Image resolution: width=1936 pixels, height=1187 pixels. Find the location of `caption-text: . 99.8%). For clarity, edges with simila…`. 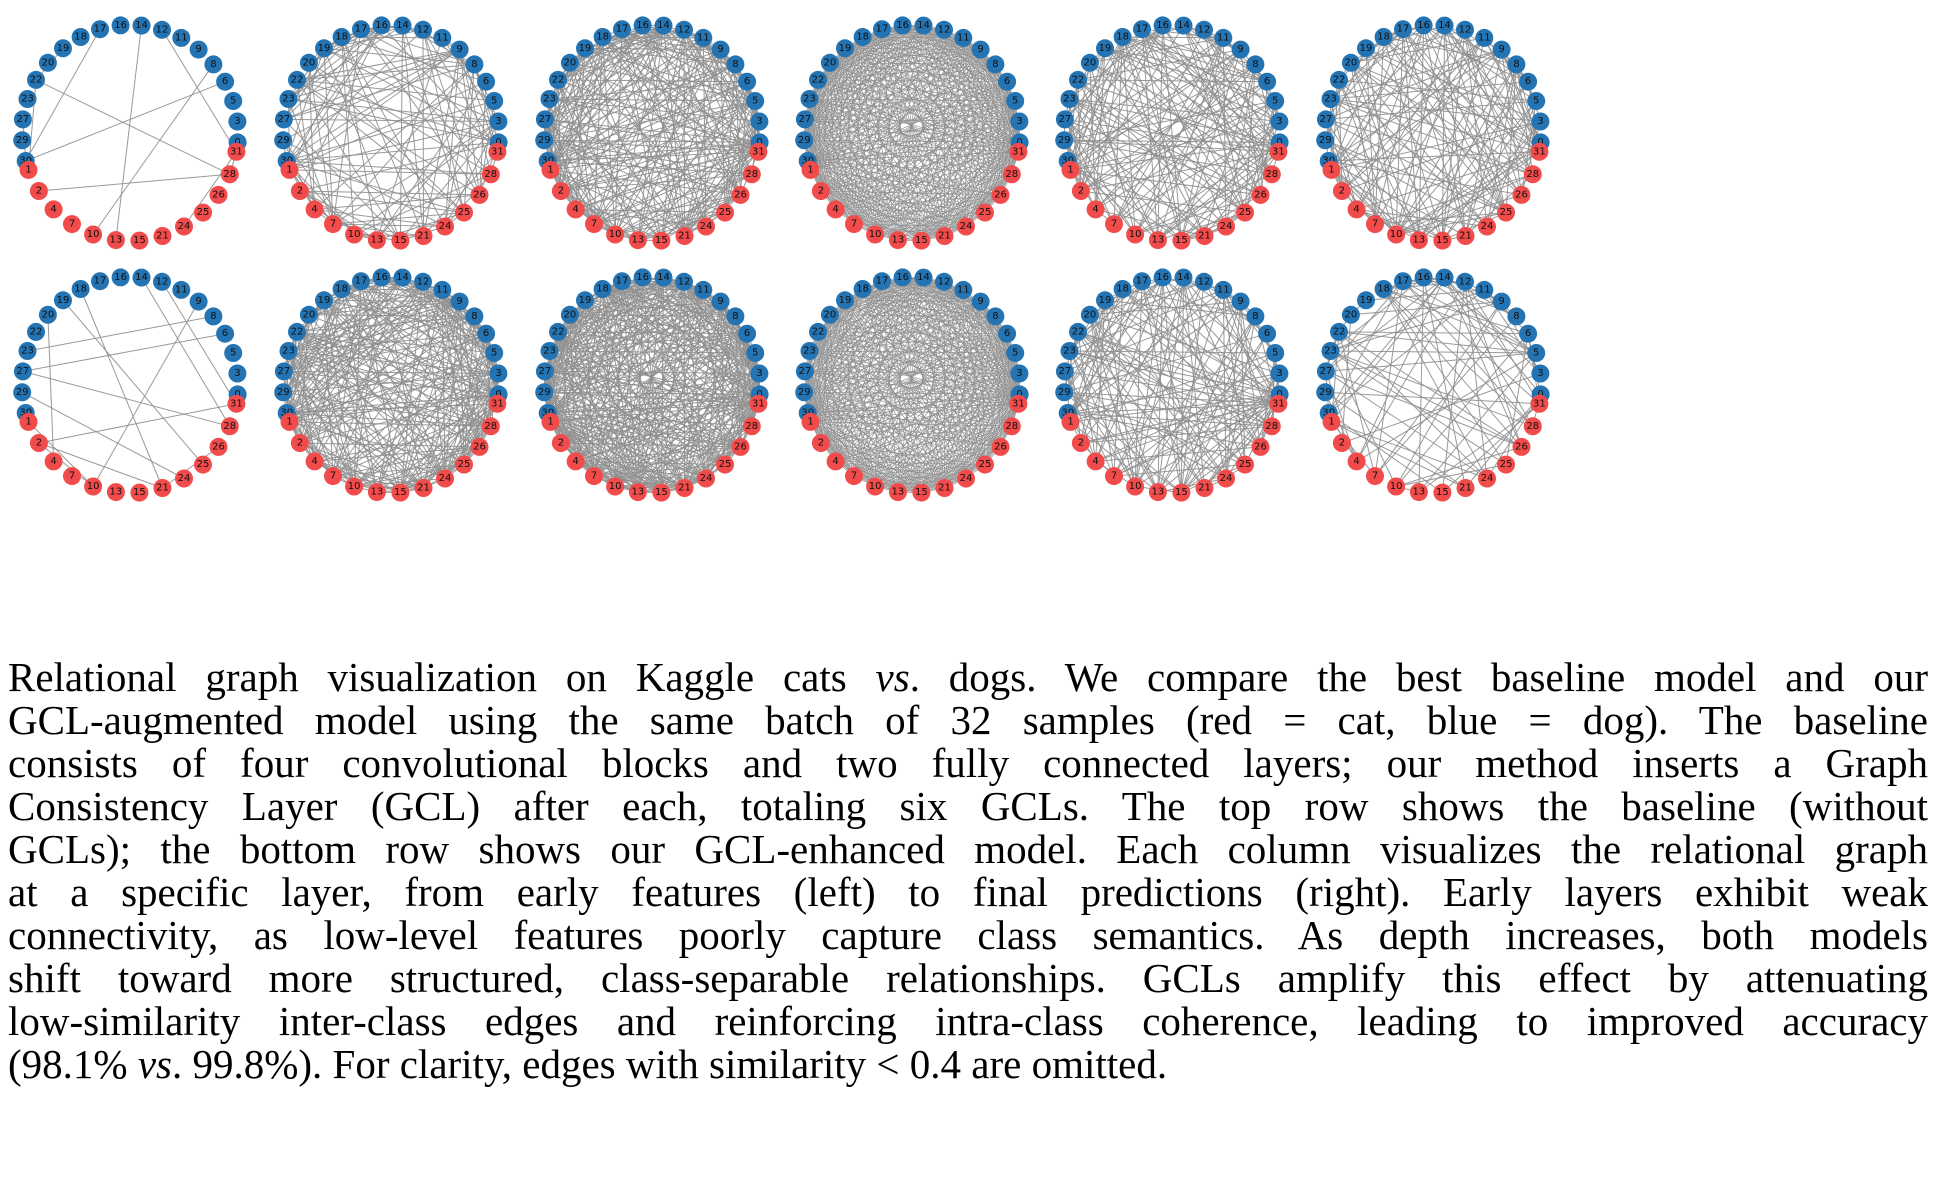

caption-text: . 99.8%). For clarity, edges with simila… is located at coordinates (669, 1064).